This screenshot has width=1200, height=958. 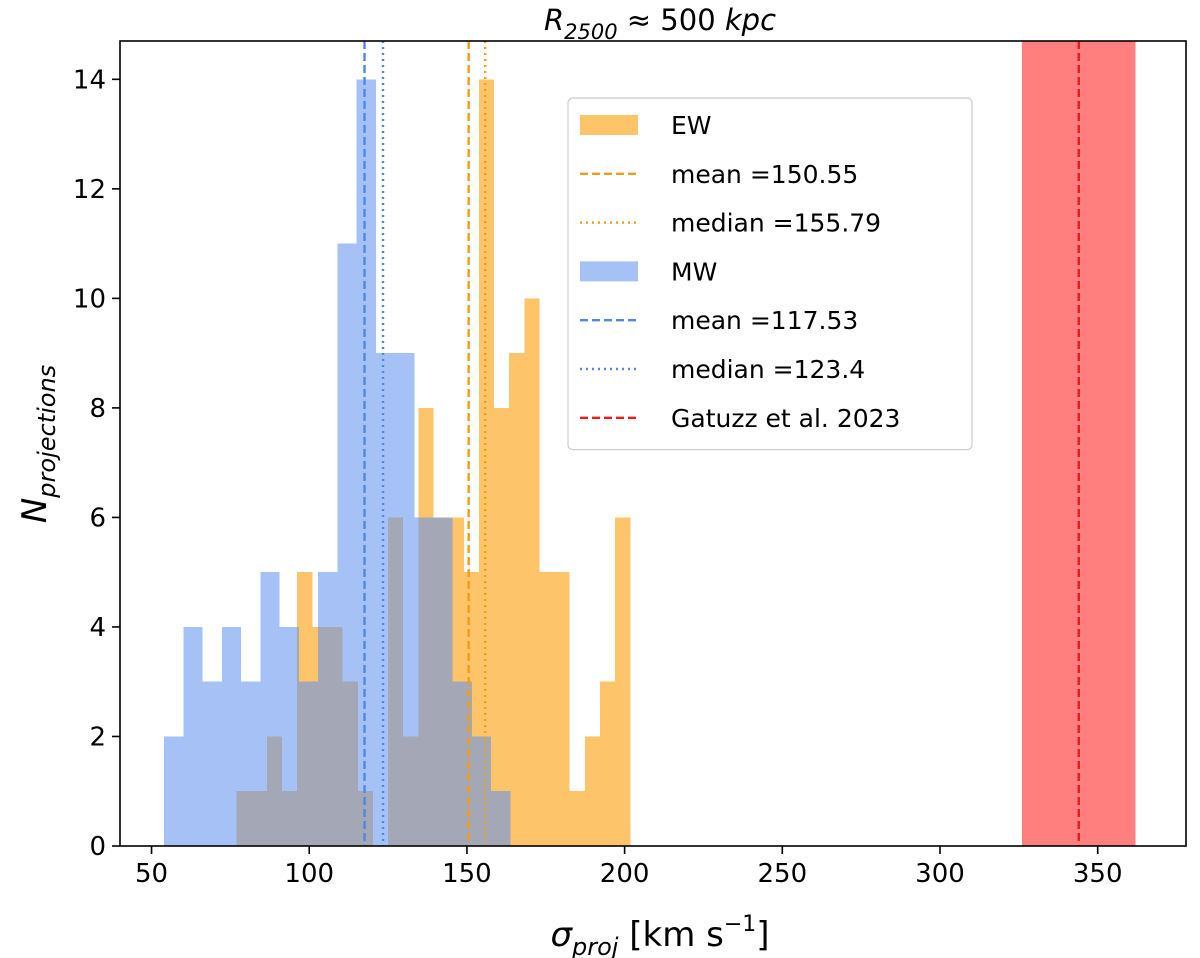 I want to click on legend-label: mean =150.55, so click(x=764, y=174).